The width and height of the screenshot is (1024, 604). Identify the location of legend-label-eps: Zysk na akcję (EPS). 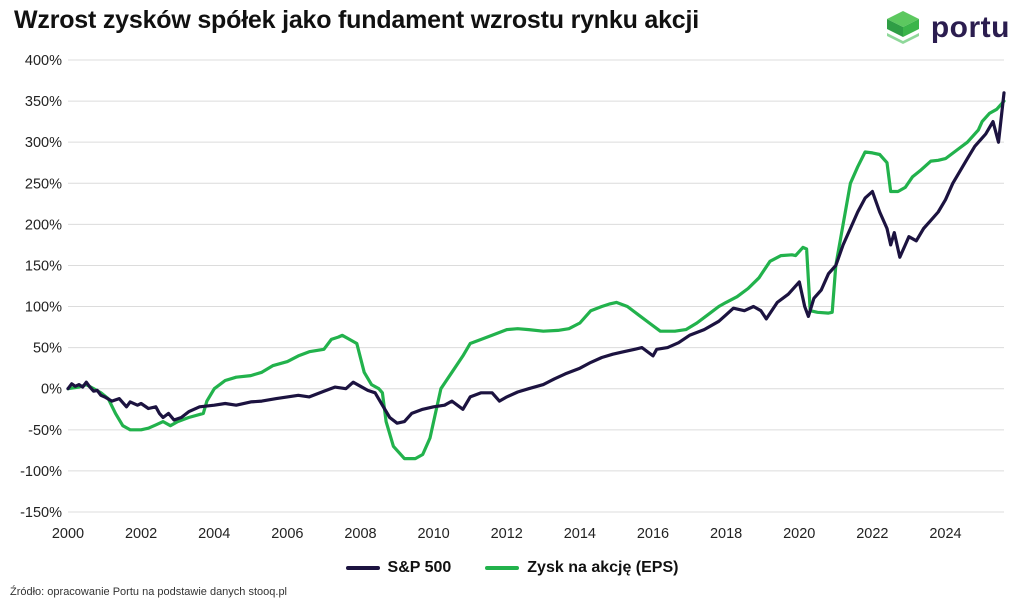
(603, 567).